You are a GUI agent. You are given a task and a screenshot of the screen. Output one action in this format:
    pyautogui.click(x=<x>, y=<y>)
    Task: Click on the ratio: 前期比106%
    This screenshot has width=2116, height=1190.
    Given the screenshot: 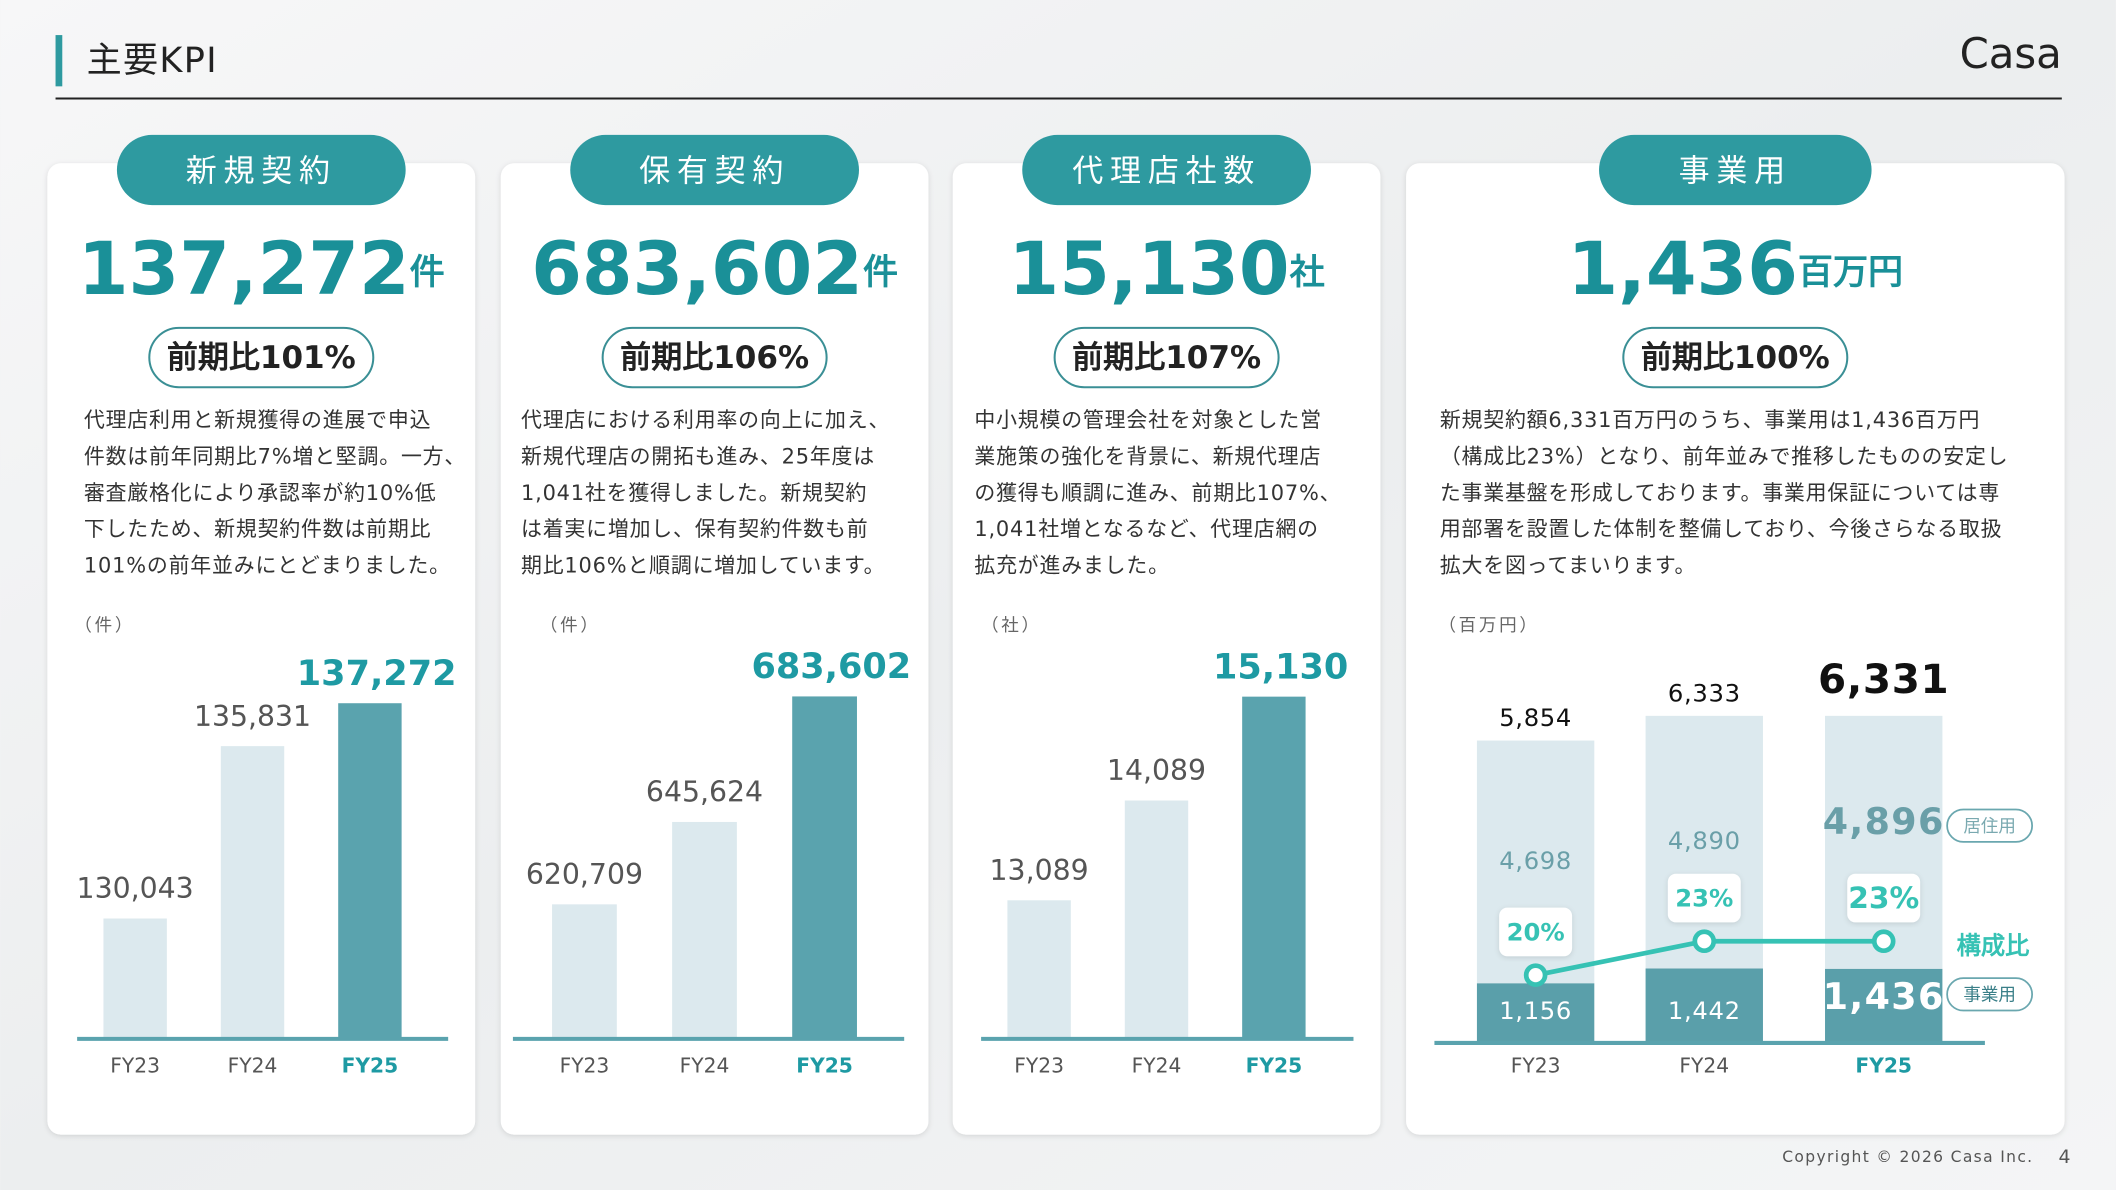 What is the action you would take?
    pyautogui.click(x=714, y=358)
    